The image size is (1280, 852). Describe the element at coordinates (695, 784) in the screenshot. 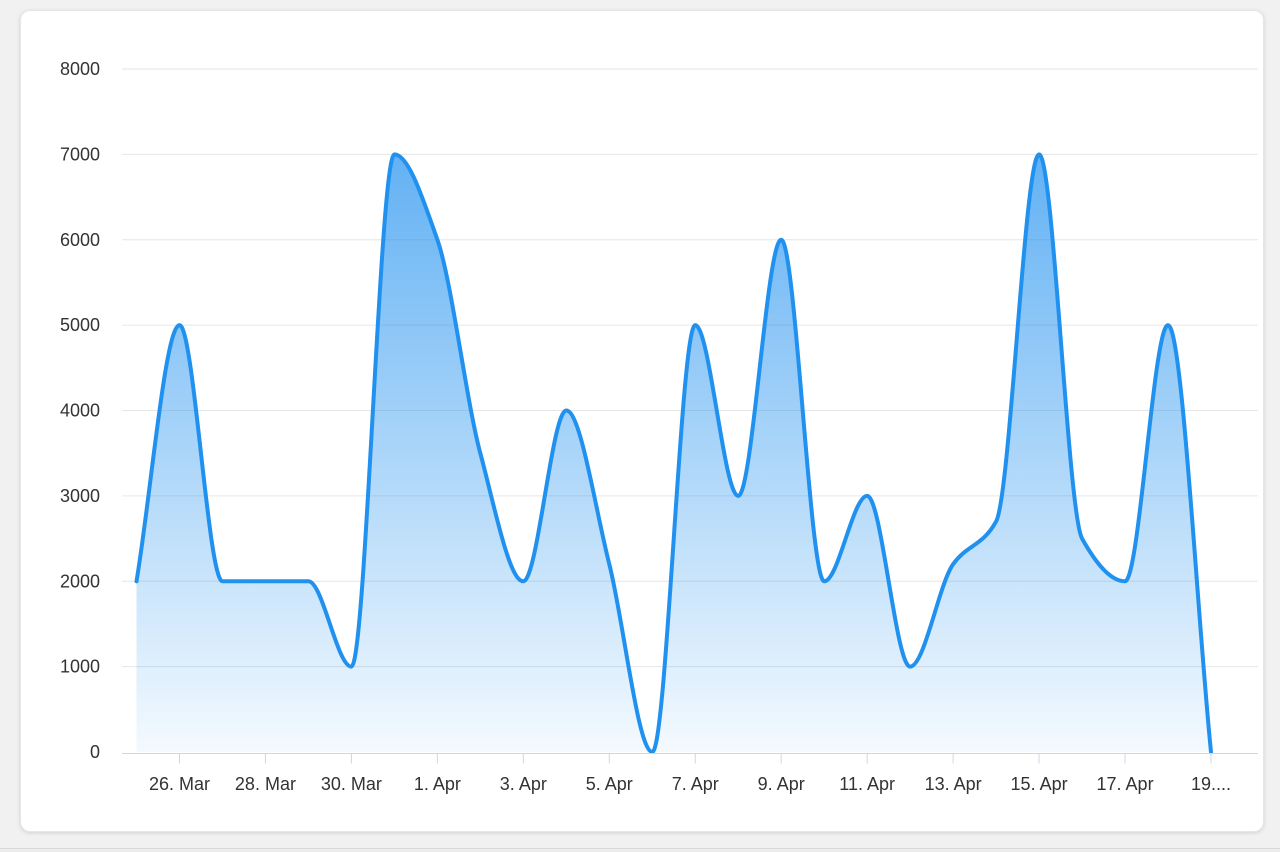

I see `x-axis-label: 7. Apr` at that location.